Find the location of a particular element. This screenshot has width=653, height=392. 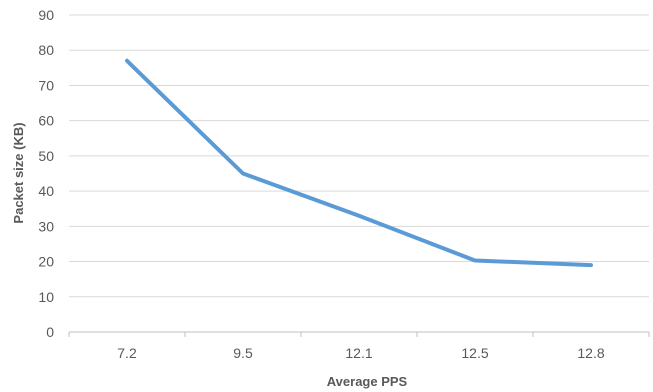

x-axis-title: Average PPS is located at coordinates (367, 381).